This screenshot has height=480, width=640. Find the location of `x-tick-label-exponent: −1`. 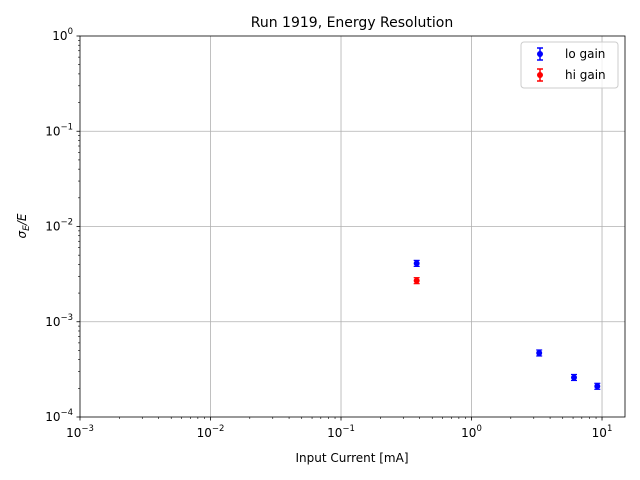

x-tick-label-exponent: −1 is located at coordinates (348, 429).